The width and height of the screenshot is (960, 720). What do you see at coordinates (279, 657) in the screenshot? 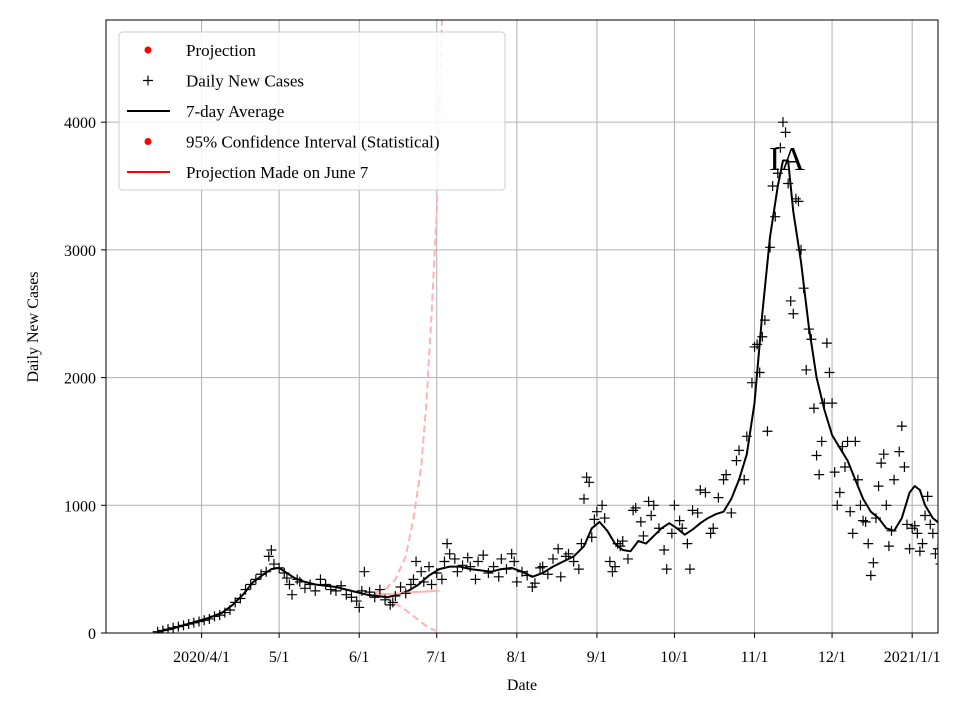
I see `x-tick-label: 5/1` at bounding box center [279, 657].